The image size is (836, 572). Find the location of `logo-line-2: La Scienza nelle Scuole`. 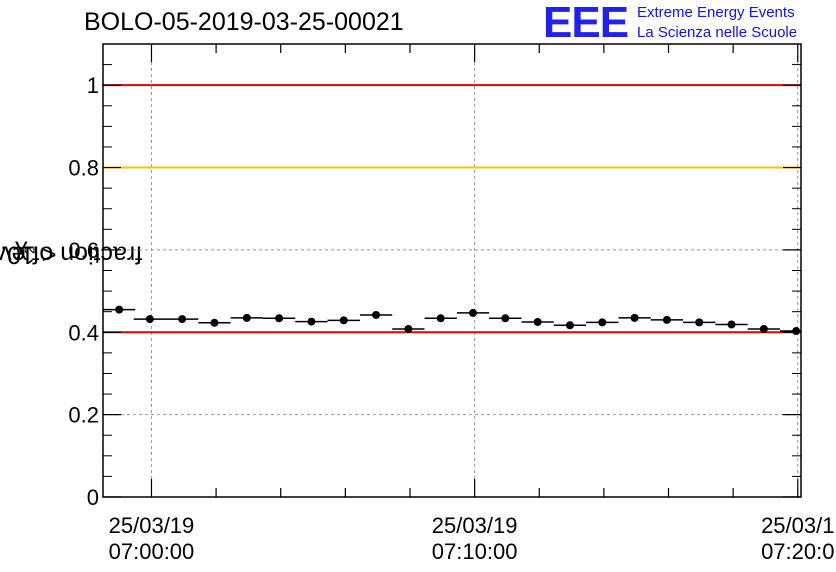

logo-line-2: La Scienza nelle Scuole is located at coordinates (717, 32).